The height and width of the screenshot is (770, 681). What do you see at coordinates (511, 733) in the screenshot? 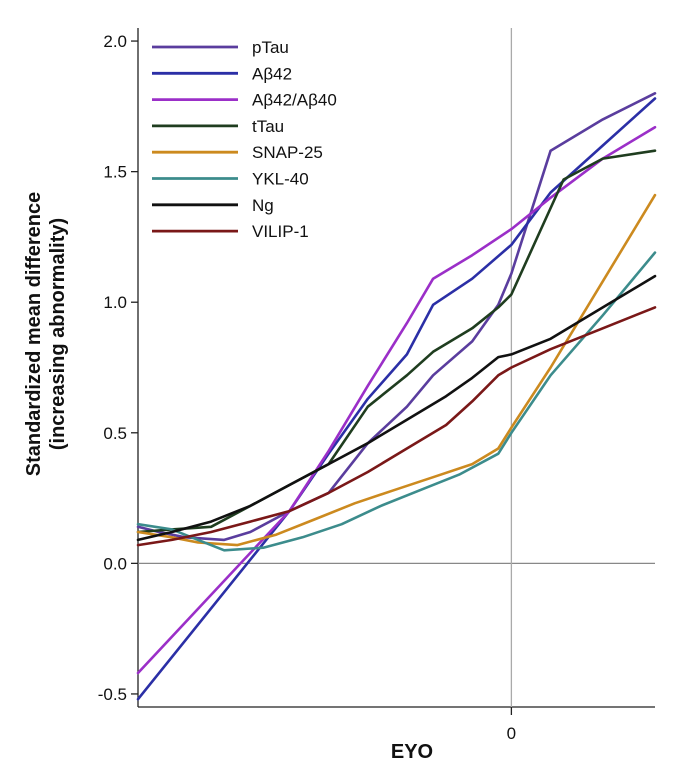
I see `x-tick-label: 0` at bounding box center [511, 733].